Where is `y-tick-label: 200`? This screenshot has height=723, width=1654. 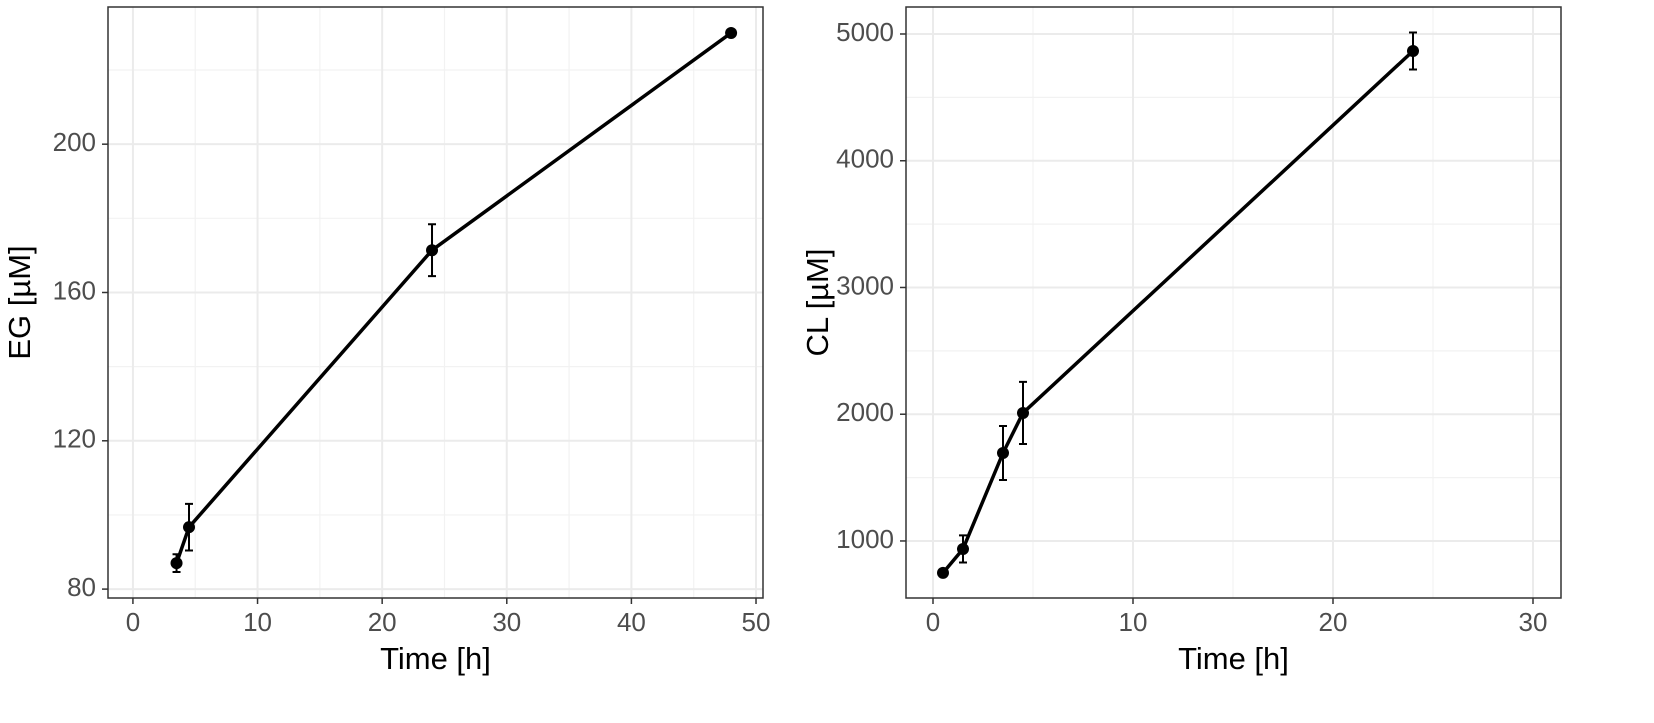
y-tick-label: 200 is located at coordinates (74, 142).